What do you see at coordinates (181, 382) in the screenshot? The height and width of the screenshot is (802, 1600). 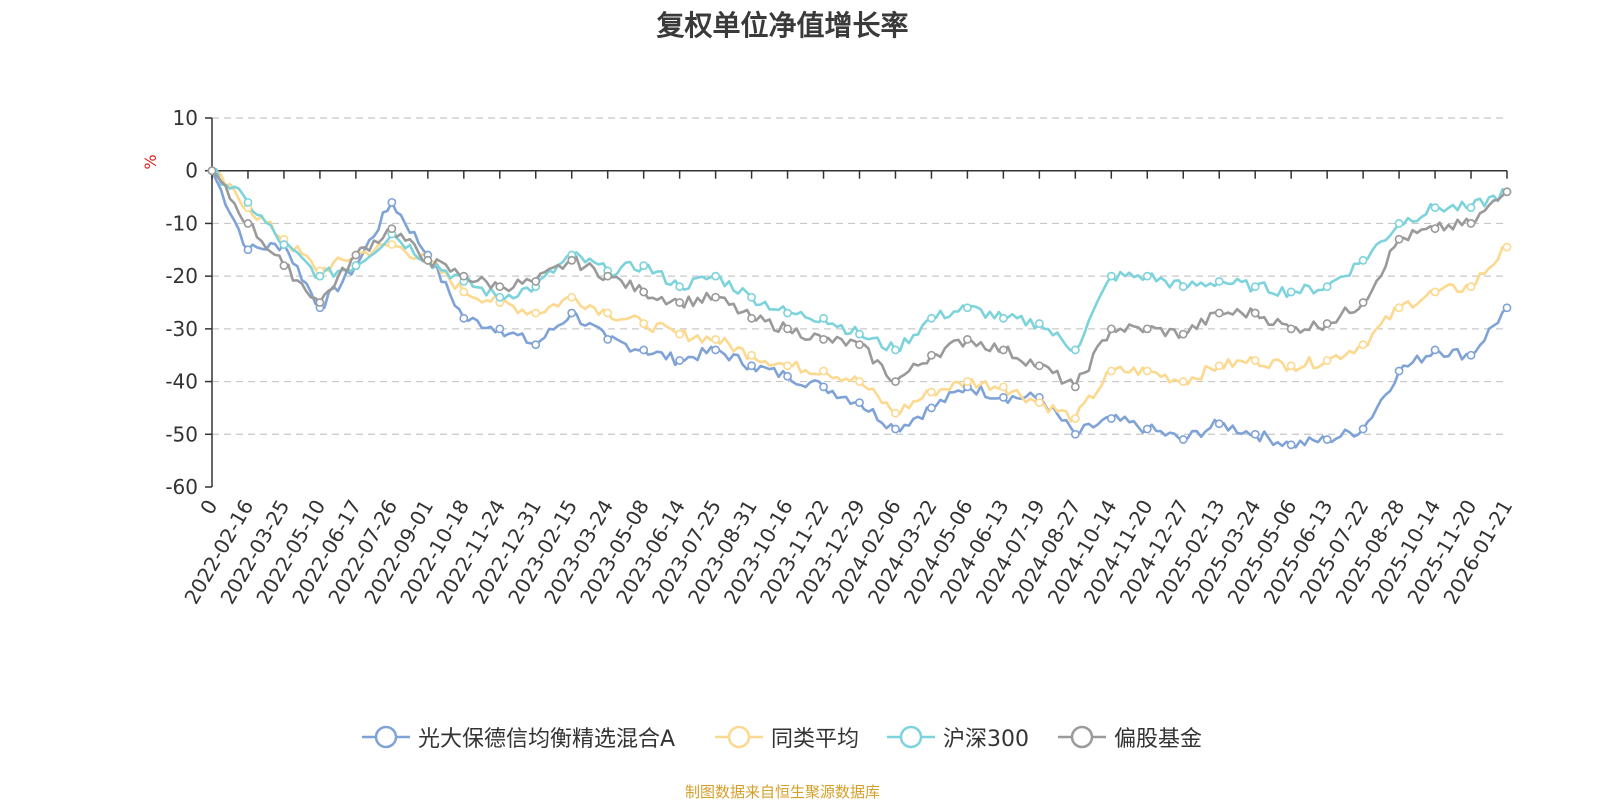 I see `y-tick-label: -40` at bounding box center [181, 382].